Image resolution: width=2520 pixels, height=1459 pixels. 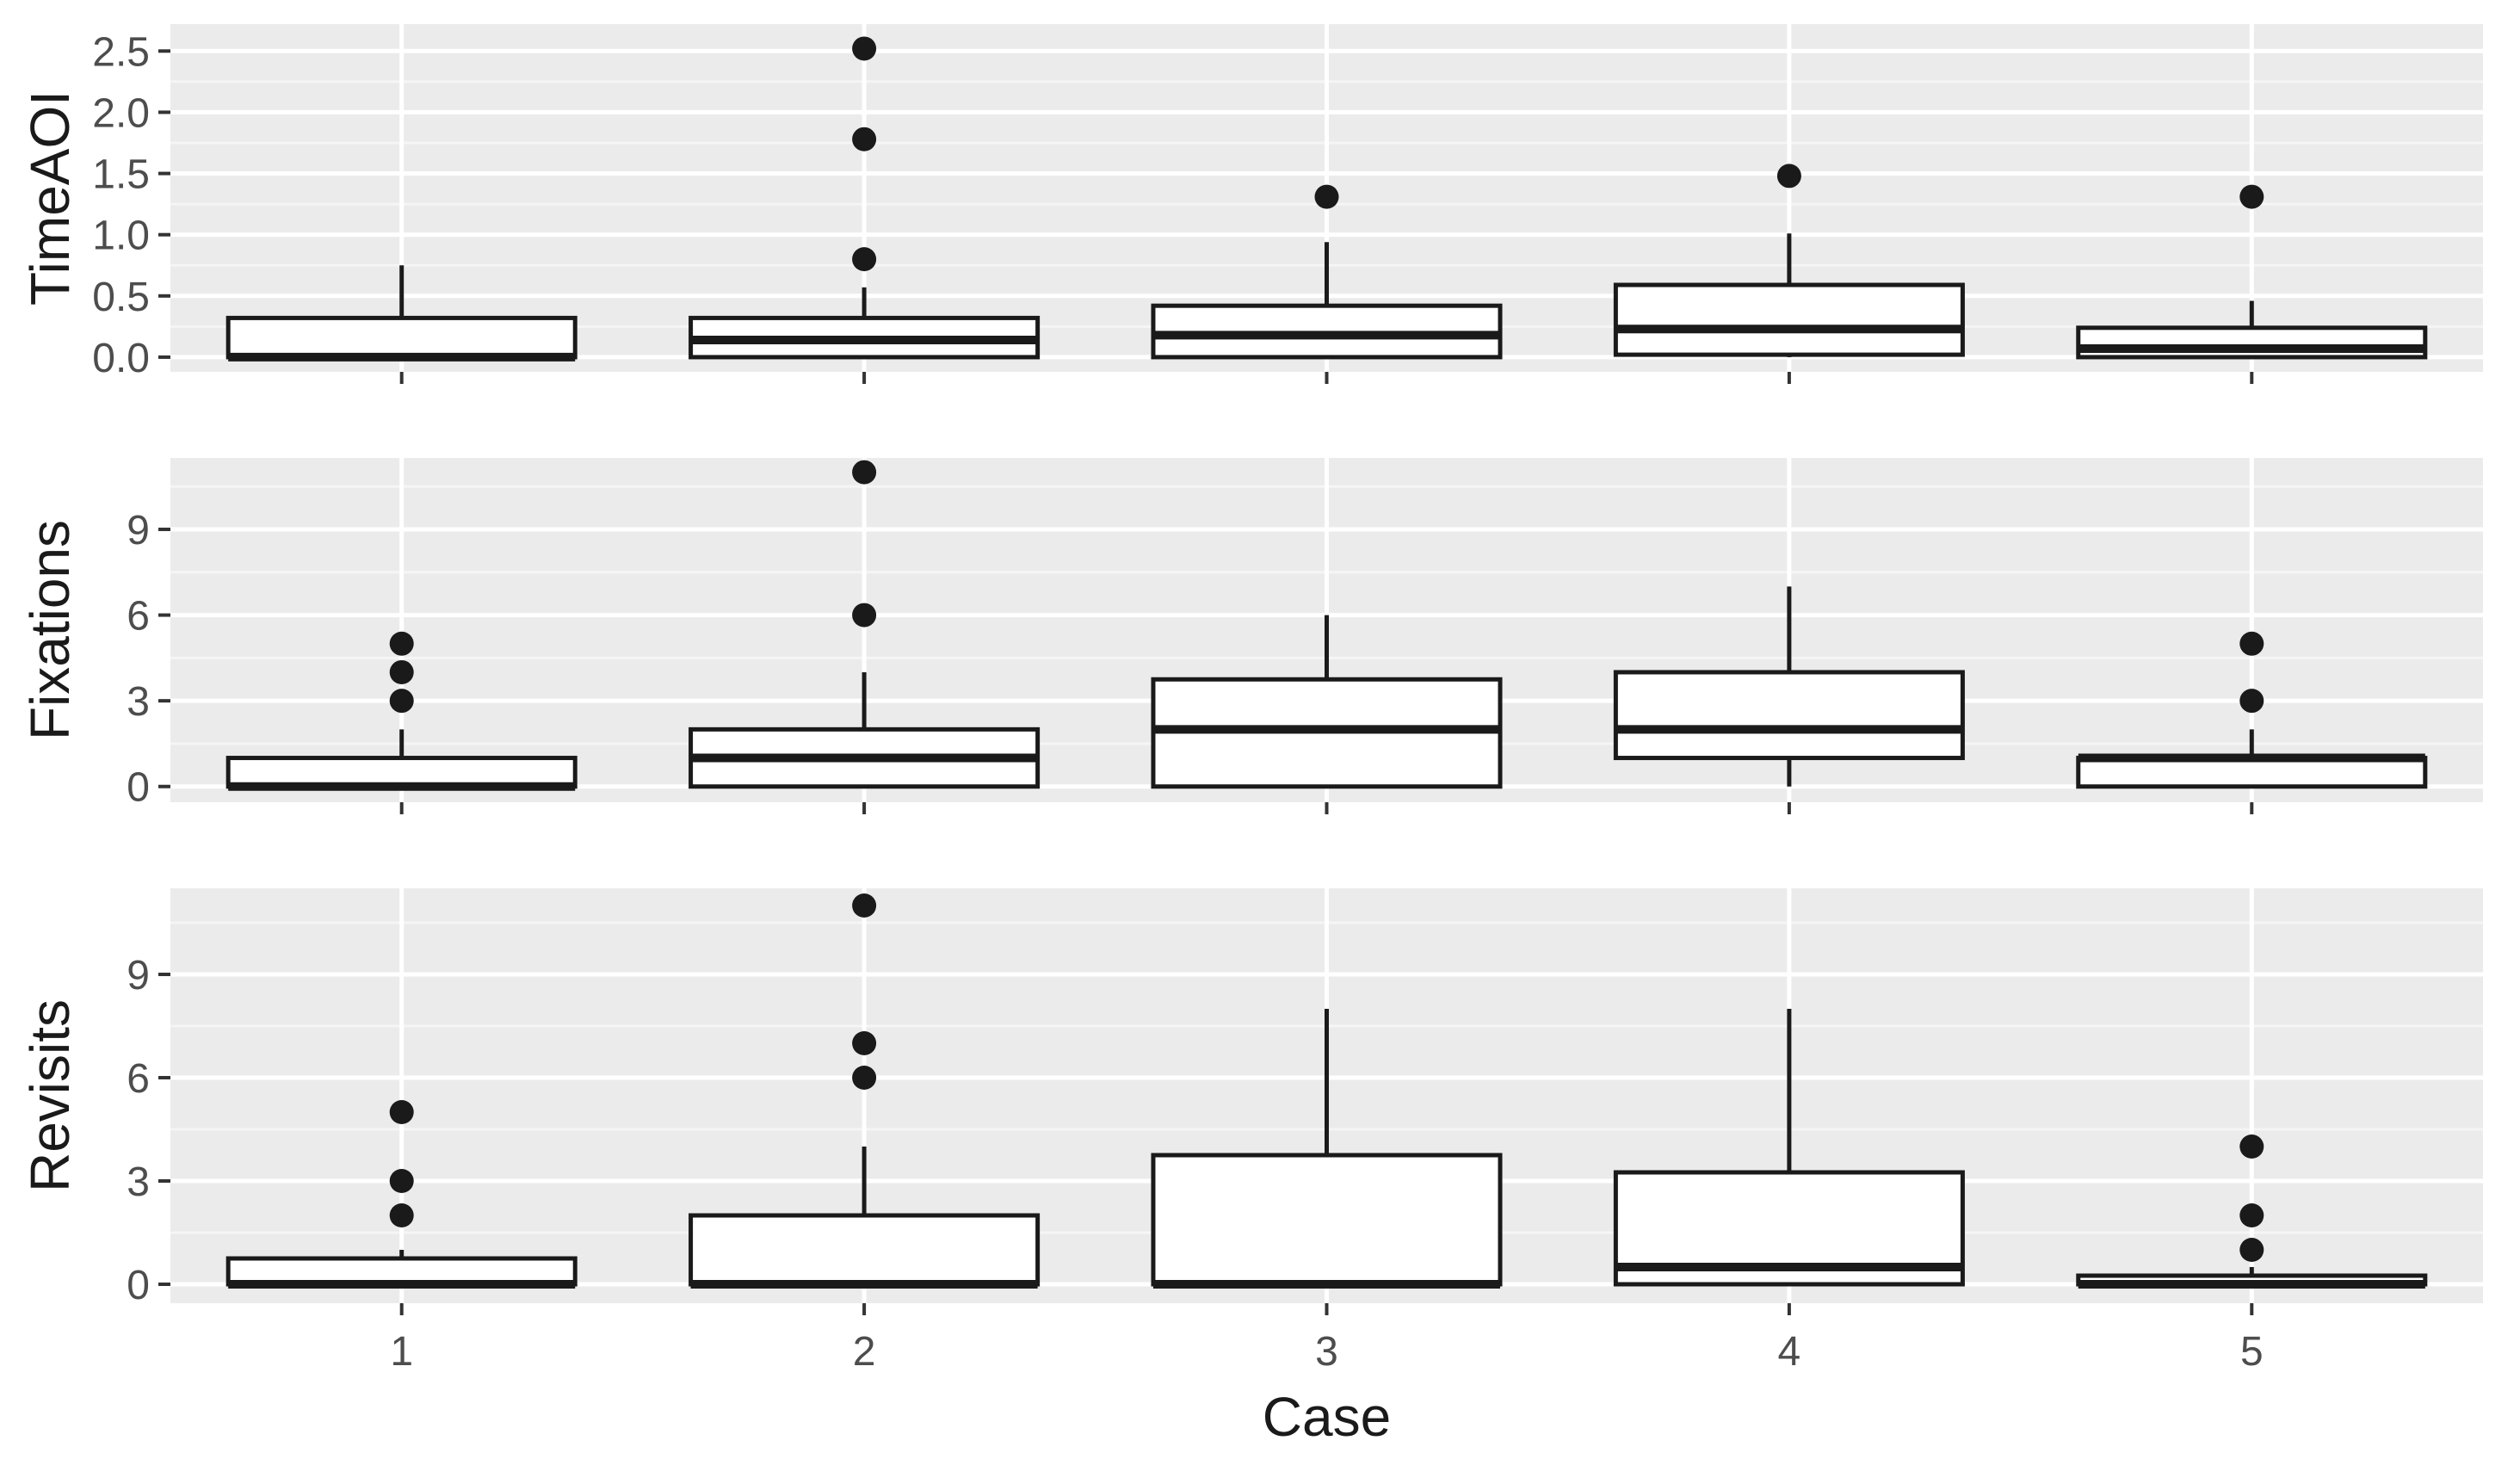 What do you see at coordinates (121, 175) in the screenshot?
I see `y-tick-label: 1.5` at bounding box center [121, 175].